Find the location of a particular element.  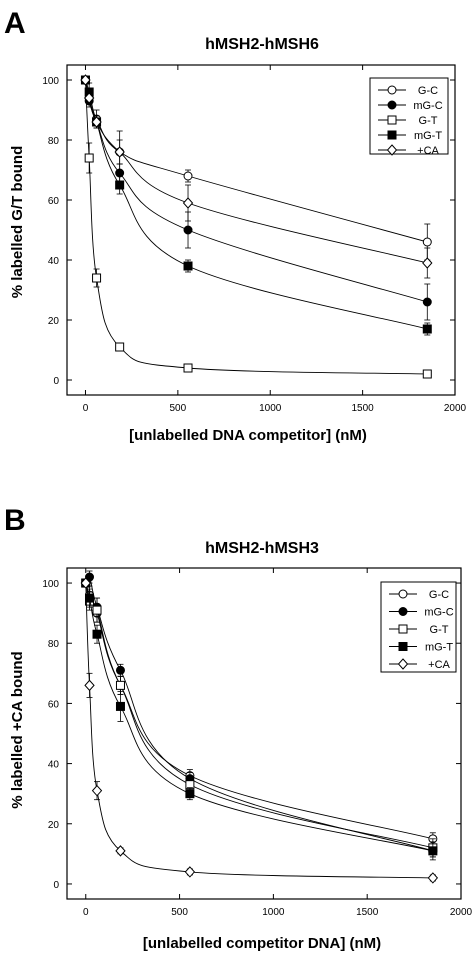

x-axis-label: [unlabelled competitor DNA] (nM) is located at coordinates (262, 943).